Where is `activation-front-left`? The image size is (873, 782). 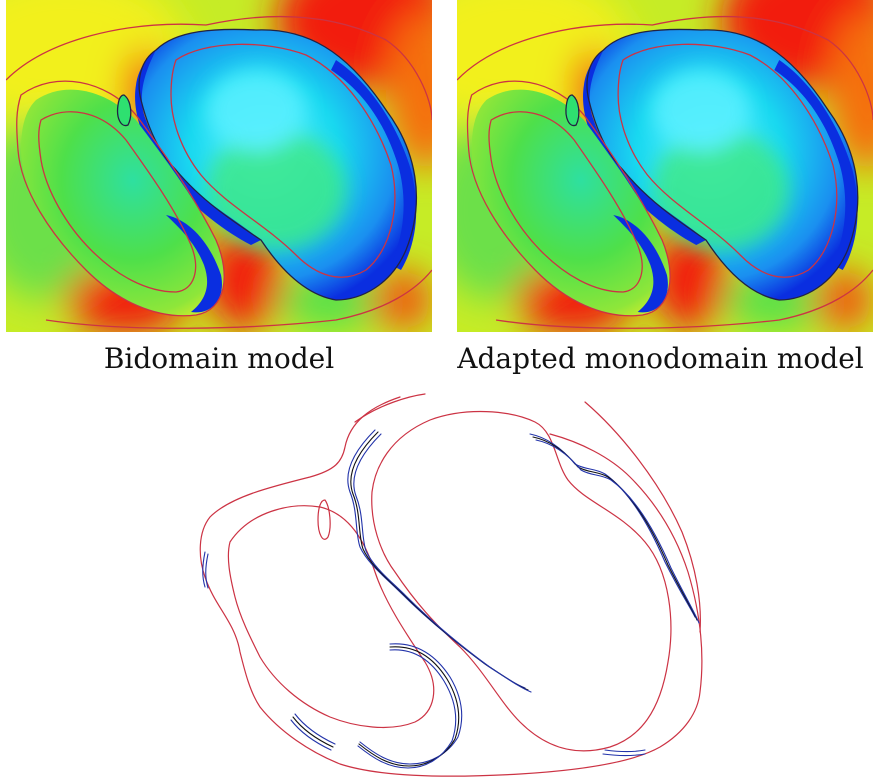 activation-front-left is located at coordinates (424, 654).